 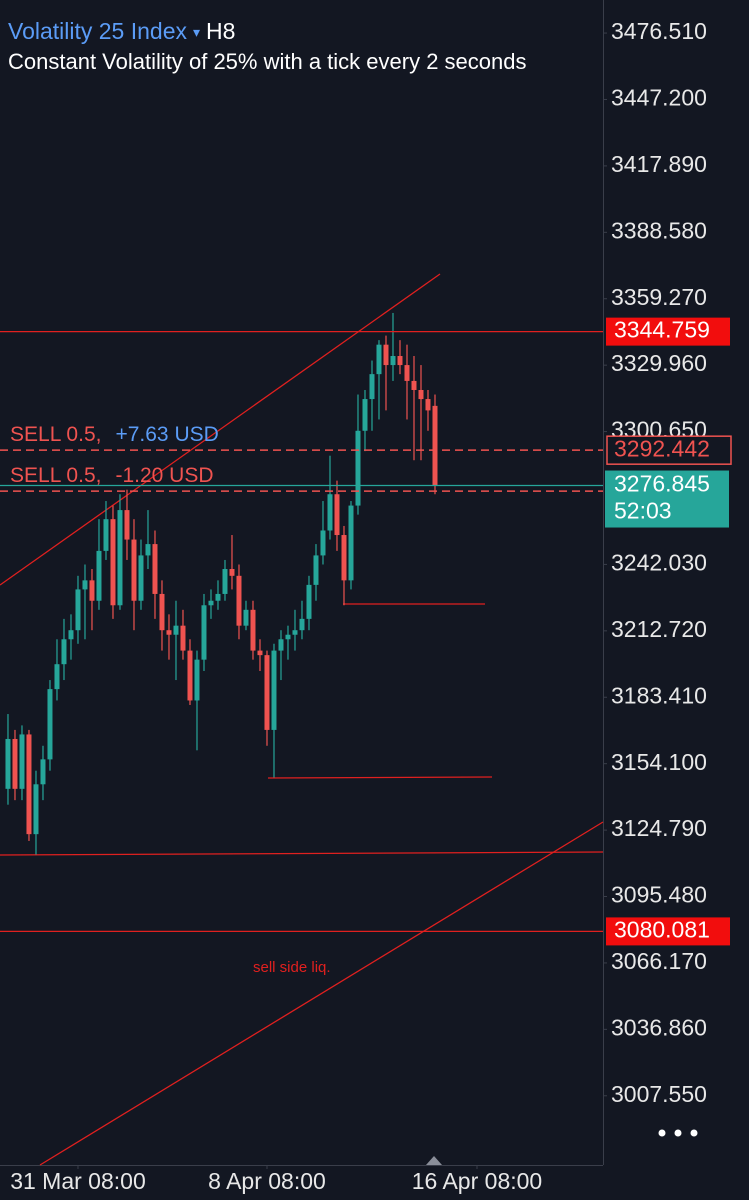 What do you see at coordinates (662, 484) in the screenshot?
I see `current-price-label: 3276.845` at bounding box center [662, 484].